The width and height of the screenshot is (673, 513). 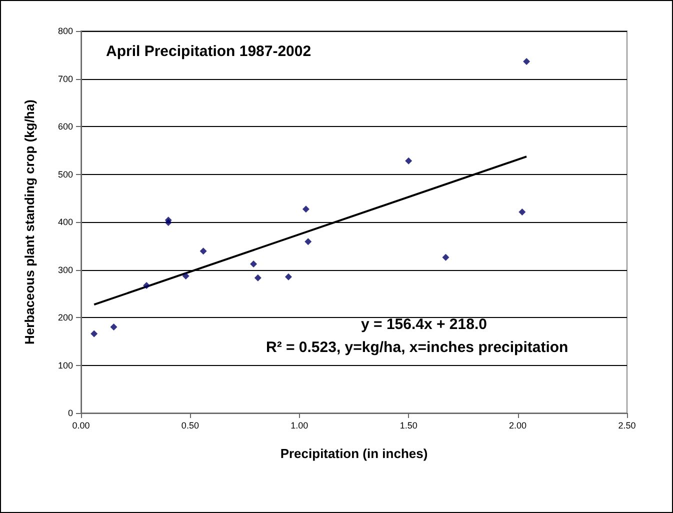 What do you see at coordinates (65, 222) in the screenshot?
I see `y-tick-label: 400` at bounding box center [65, 222].